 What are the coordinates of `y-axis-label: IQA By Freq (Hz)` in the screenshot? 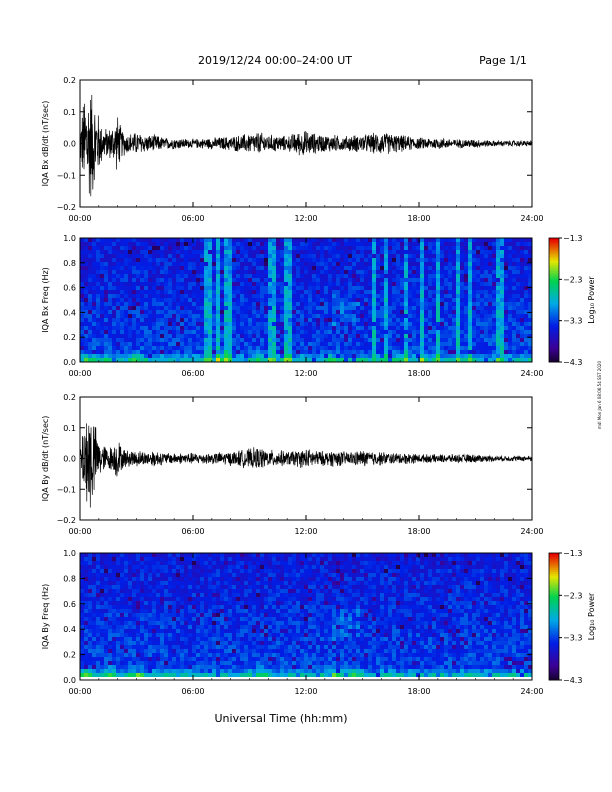 It's located at (45, 617).